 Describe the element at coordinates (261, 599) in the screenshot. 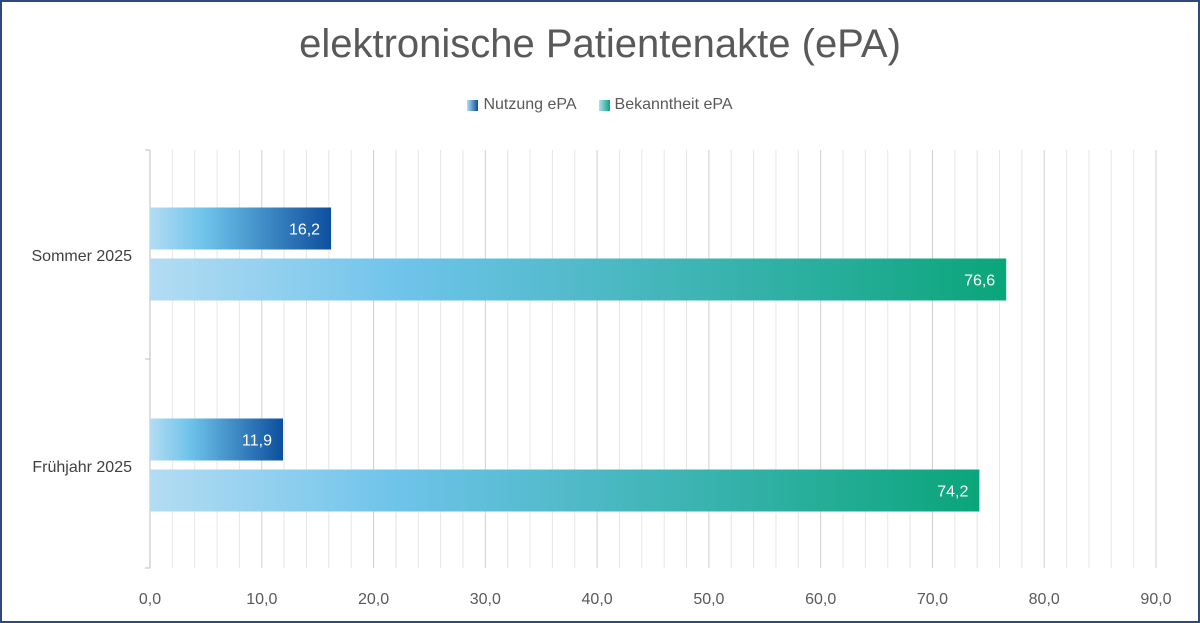

I see `x-tick-label: 10,0` at that location.